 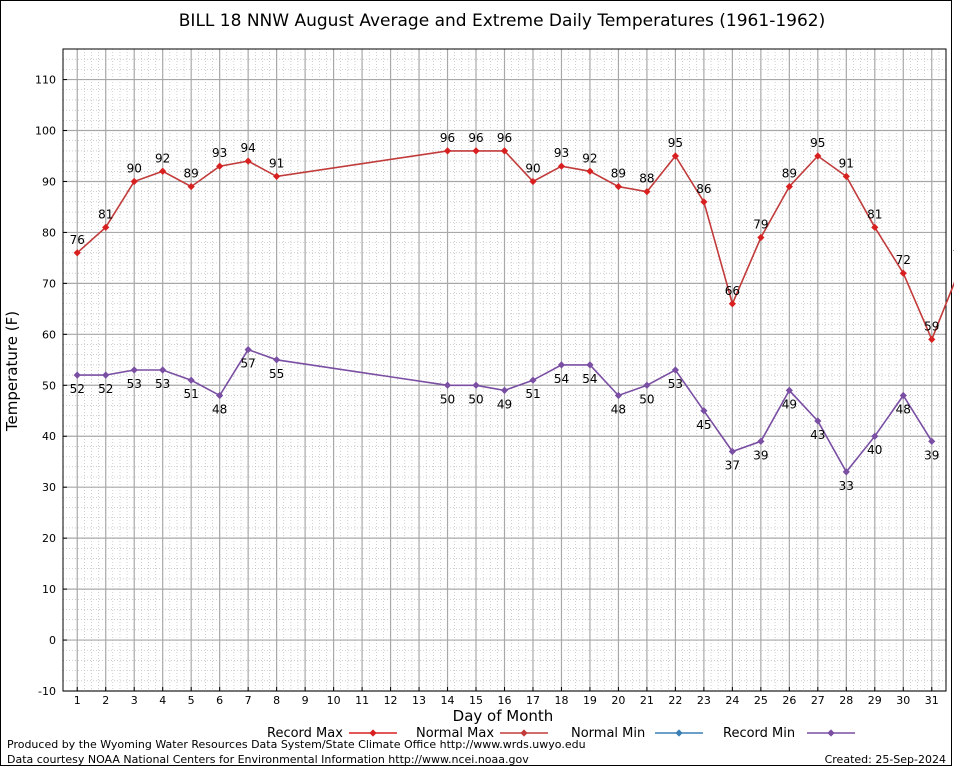 What do you see at coordinates (334, 700) in the screenshot?
I see `x-tick-label: 10` at bounding box center [334, 700].